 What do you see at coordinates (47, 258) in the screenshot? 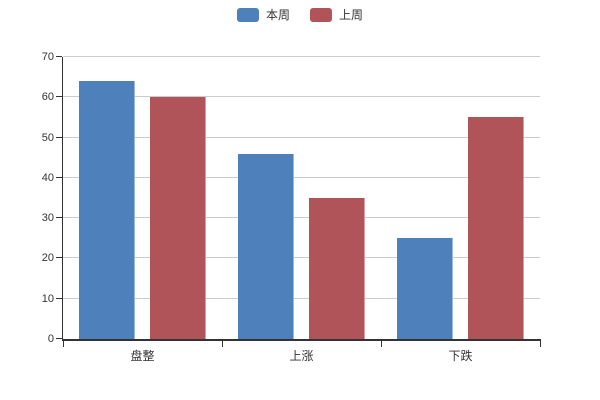
I see `y-axis-tick-label: 20` at bounding box center [47, 258].